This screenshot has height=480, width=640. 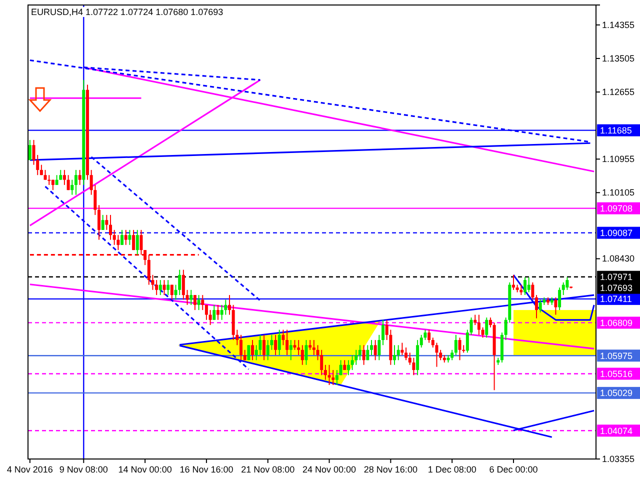 I want to click on ref-line-label: 1.05975, so click(x=616, y=355).